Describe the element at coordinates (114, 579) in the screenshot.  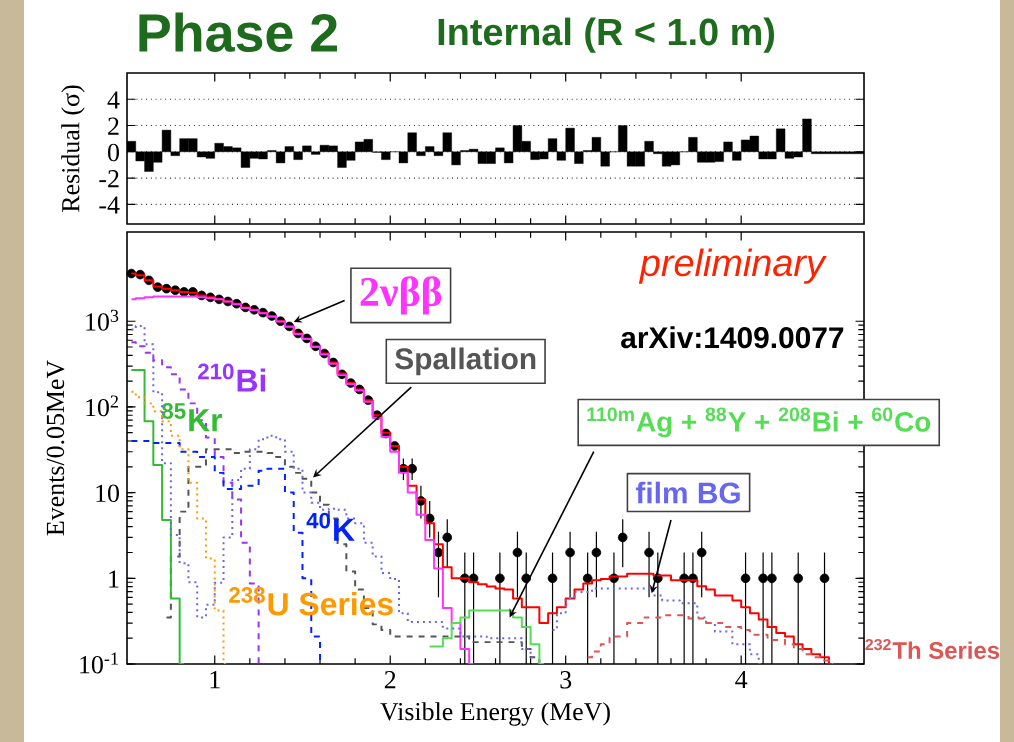
I see `y-tick-label: 1` at that location.